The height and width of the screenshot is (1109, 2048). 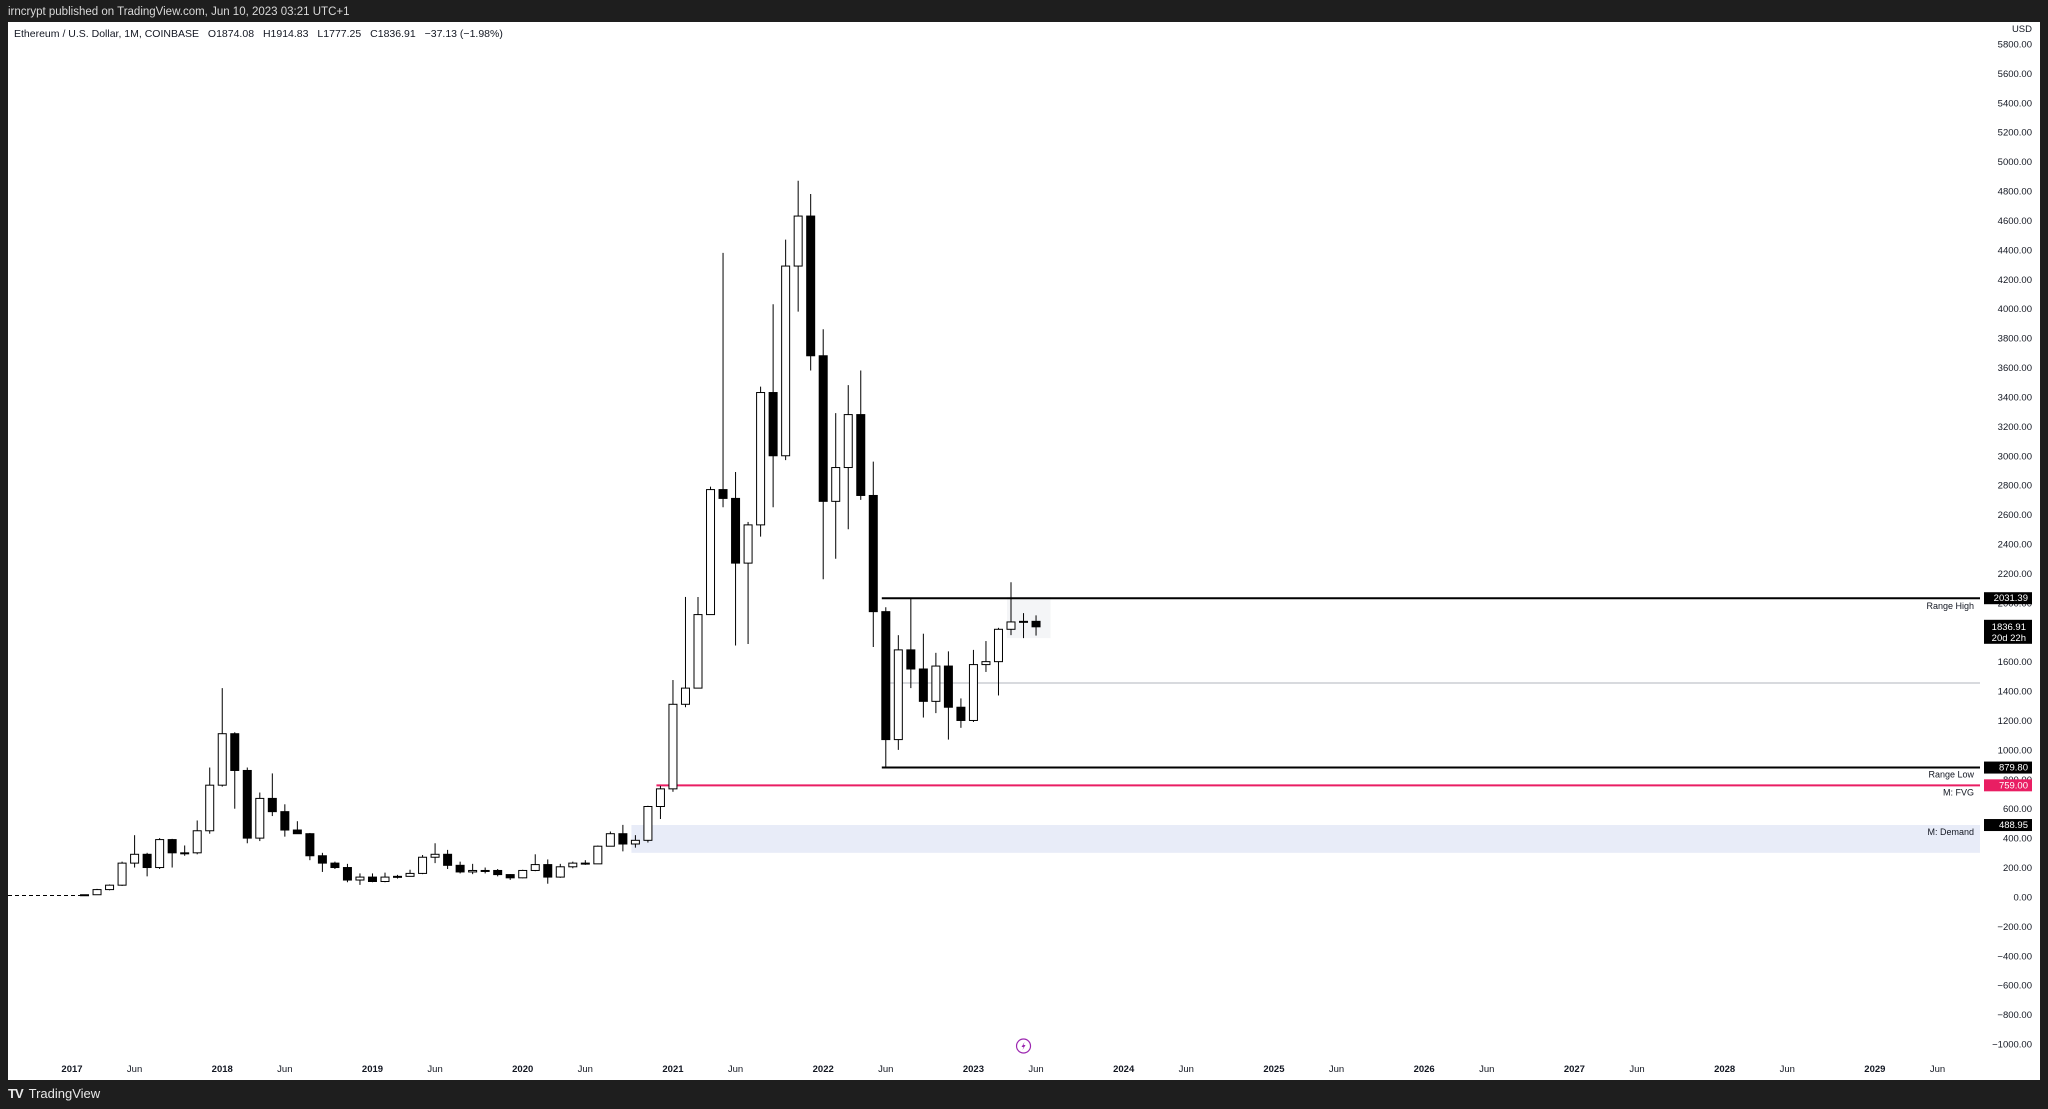 I want to click on zone-highlight, so click(x=1029, y=617).